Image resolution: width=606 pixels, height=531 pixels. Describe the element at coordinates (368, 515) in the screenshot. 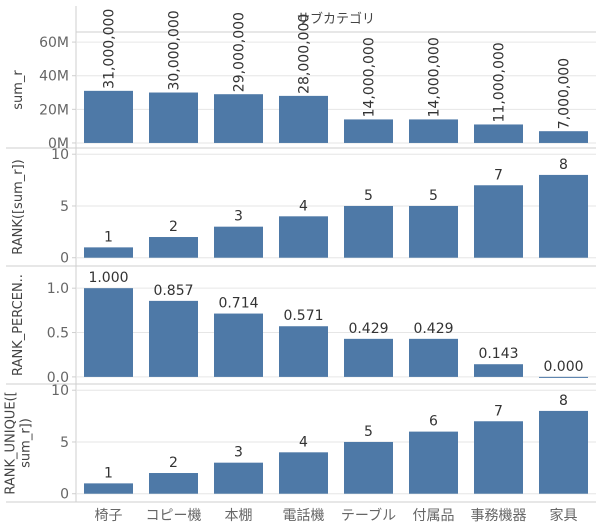

I see `category-label: テーブル` at that location.